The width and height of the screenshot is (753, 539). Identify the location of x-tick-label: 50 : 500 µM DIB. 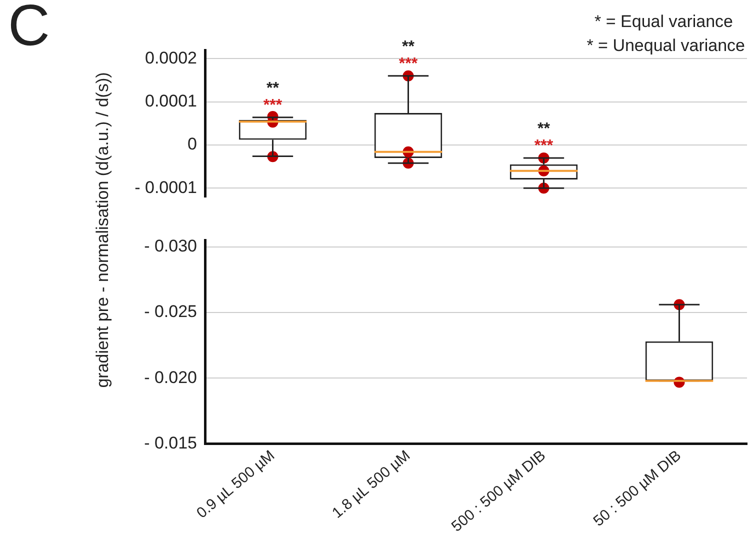
(637, 488).